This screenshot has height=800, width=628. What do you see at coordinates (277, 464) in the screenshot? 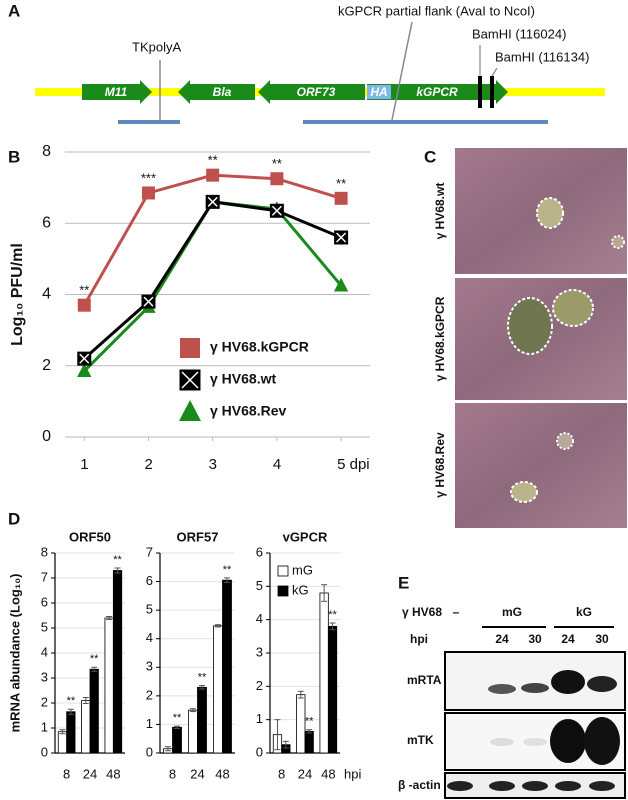
I see `x-tick-label: 4` at bounding box center [277, 464].